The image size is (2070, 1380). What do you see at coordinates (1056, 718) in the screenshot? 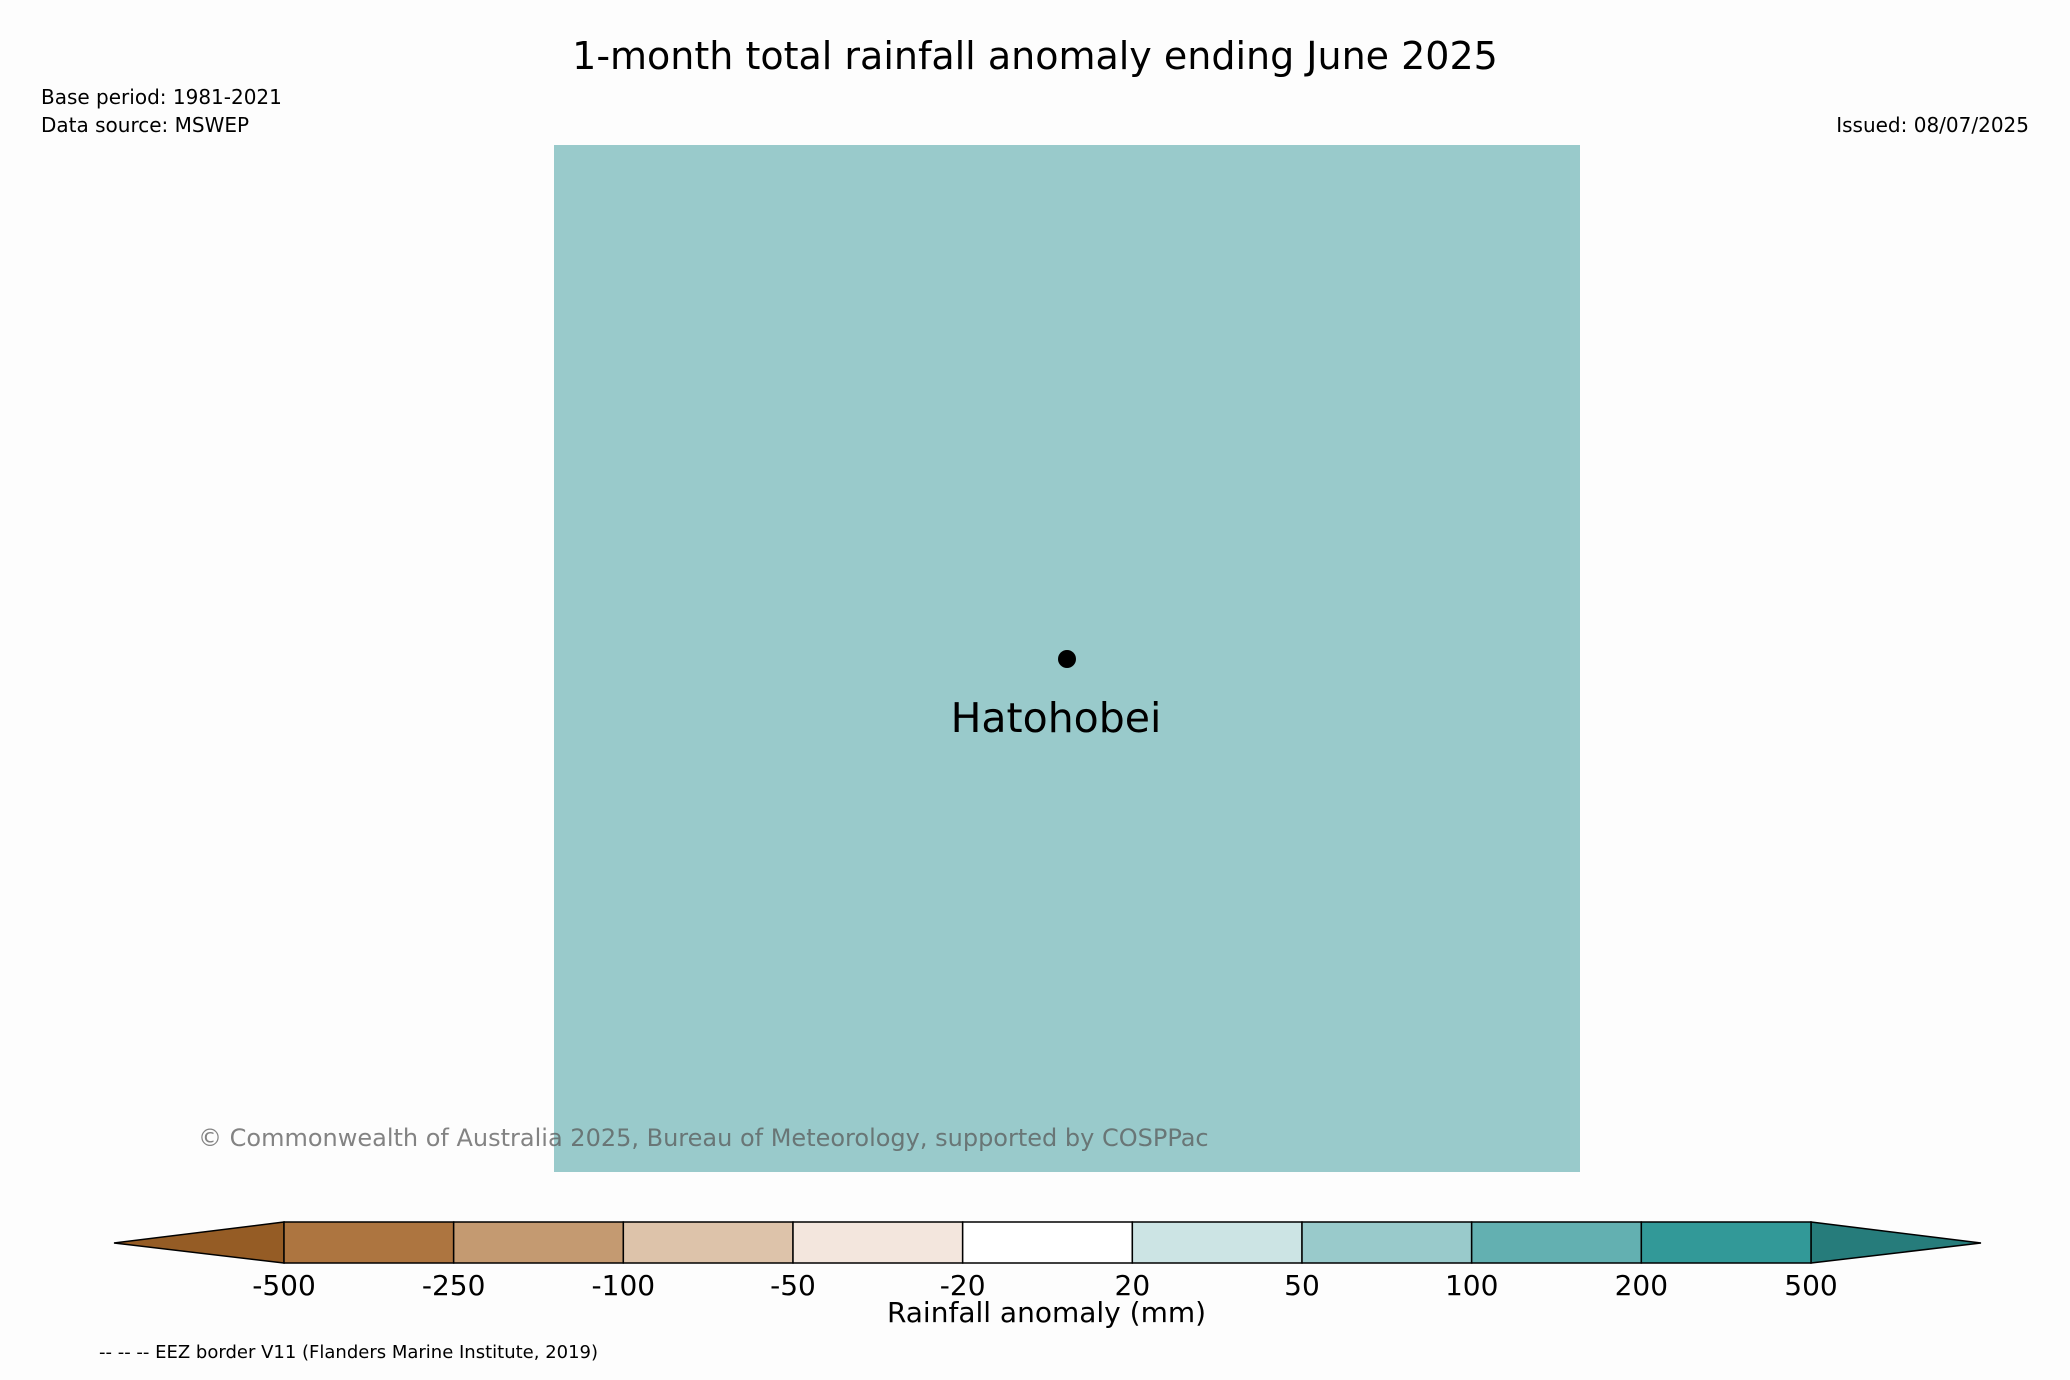
I see `place-label-hatohobei: Hatohobei` at bounding box center [1056, 718].